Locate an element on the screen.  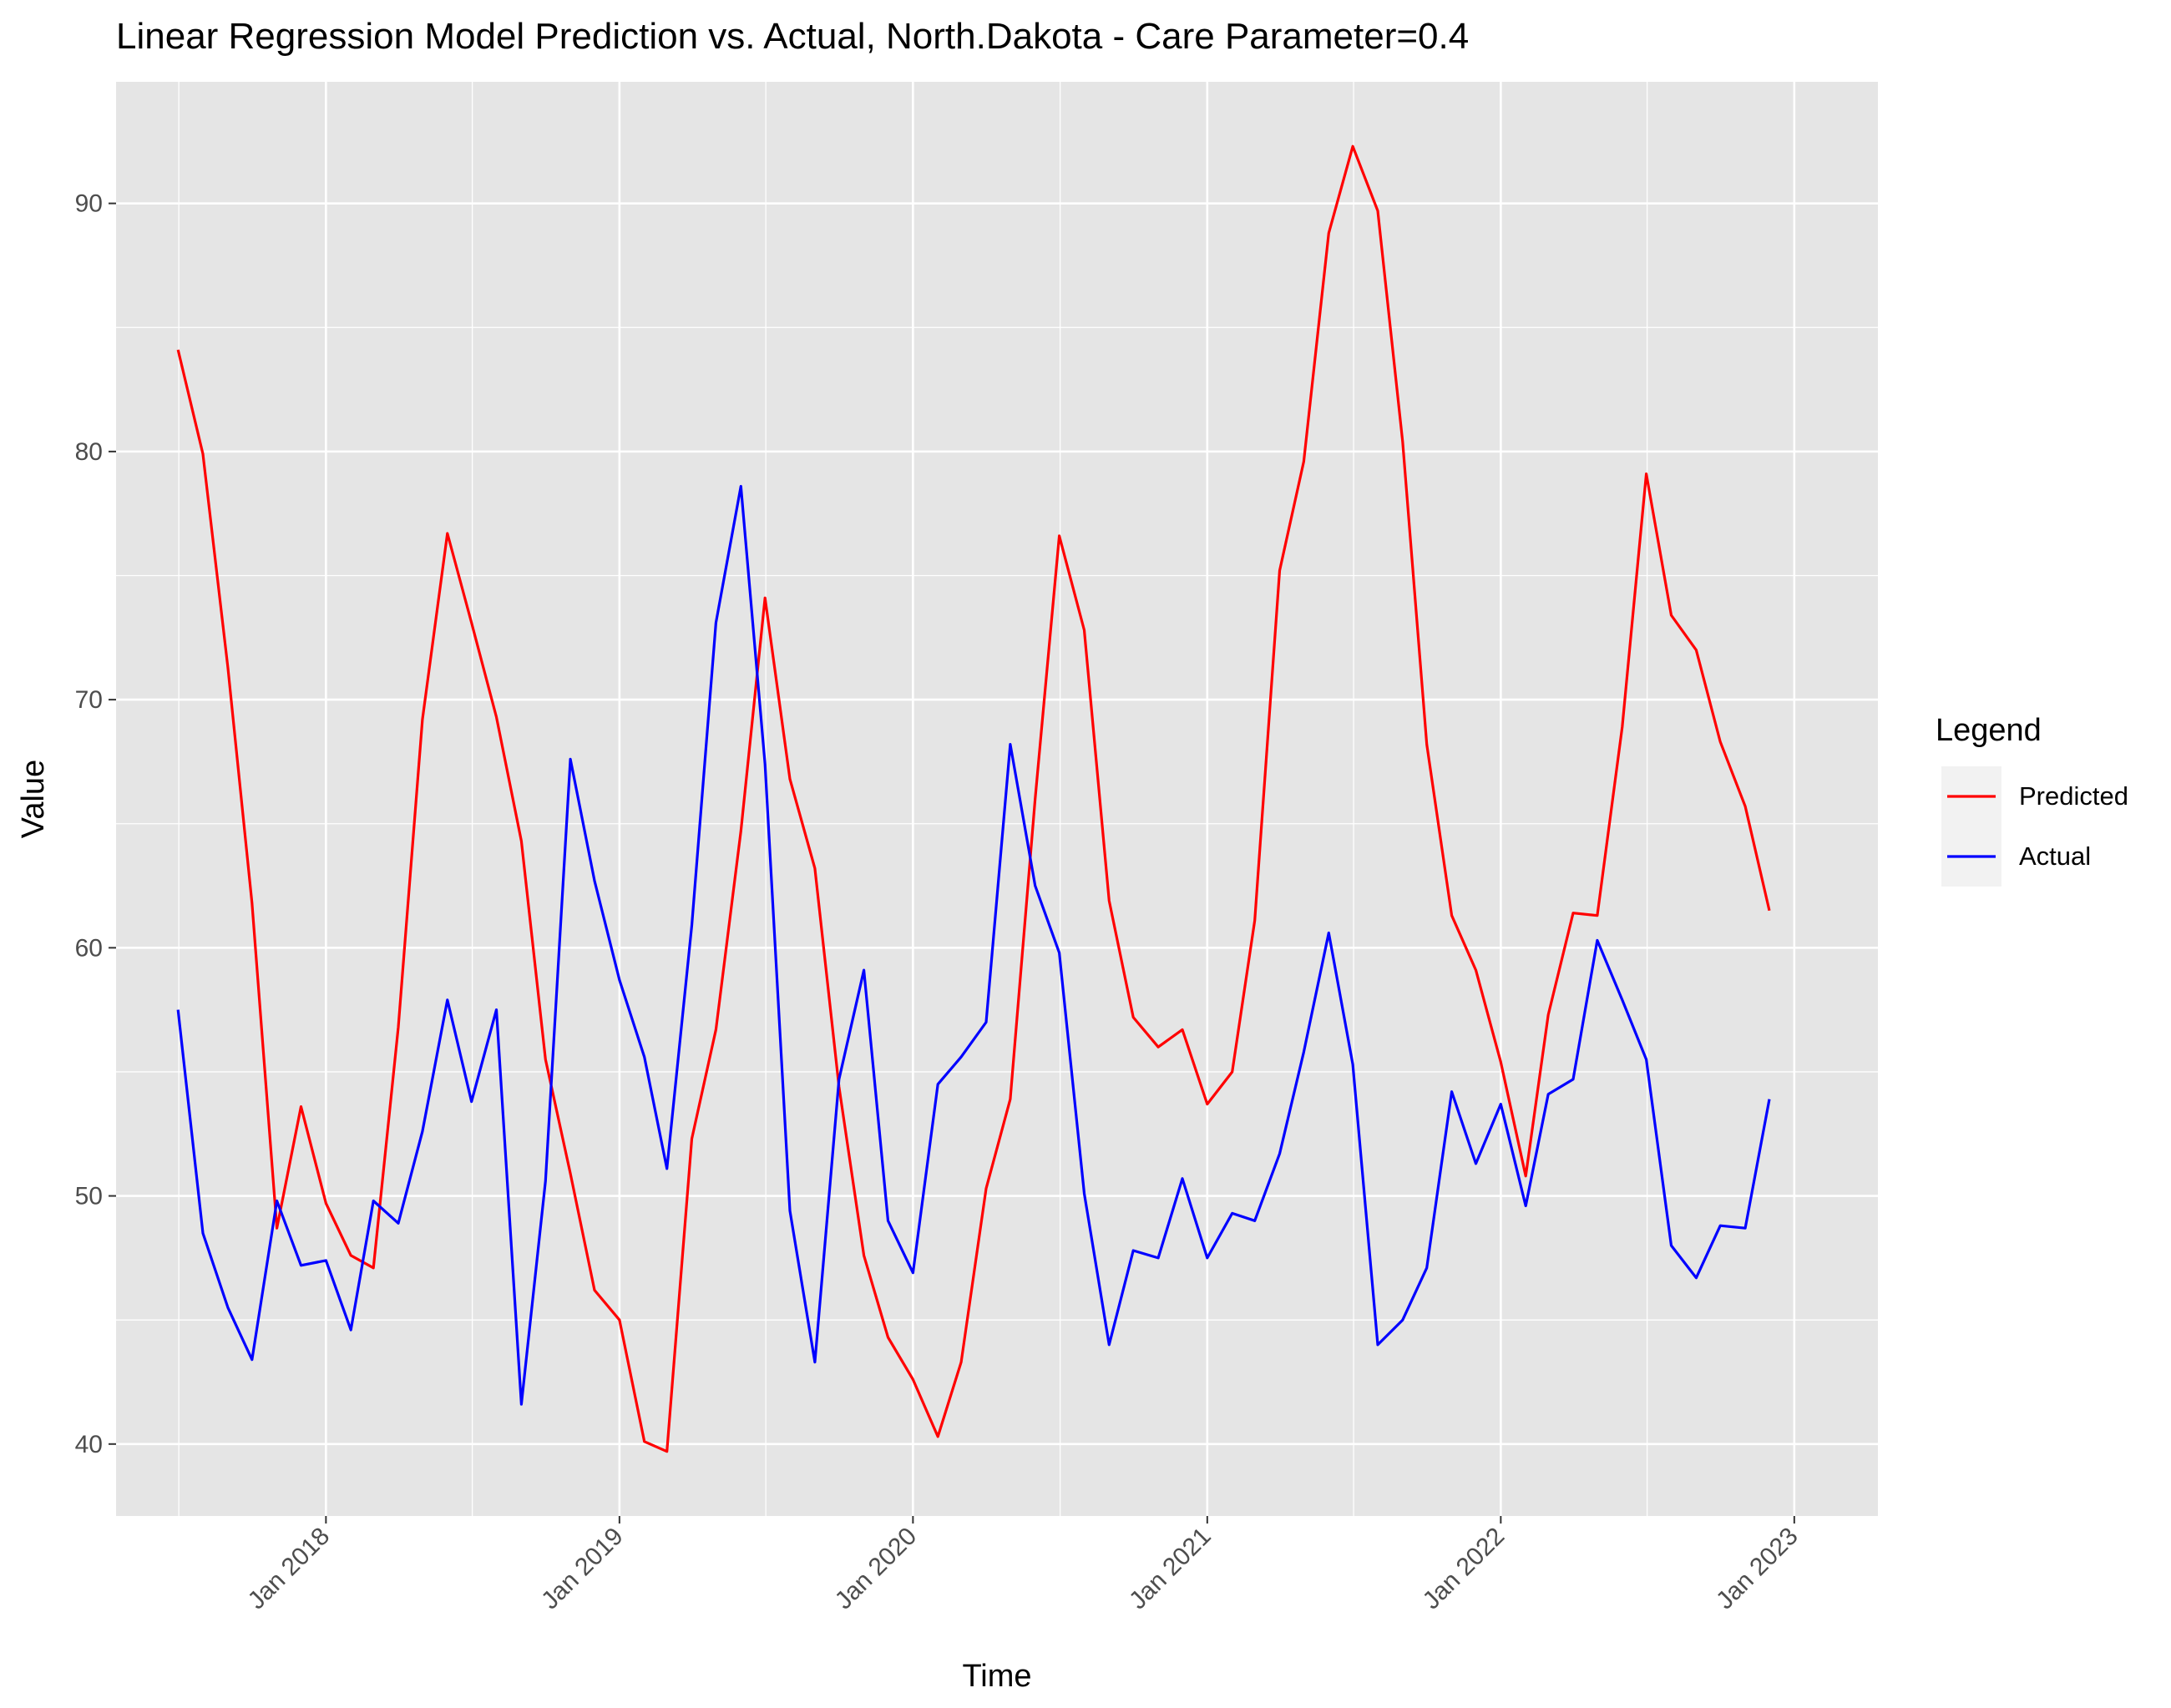
x-tick-label: Jan 2018 is located at coordinates (289, 1569).